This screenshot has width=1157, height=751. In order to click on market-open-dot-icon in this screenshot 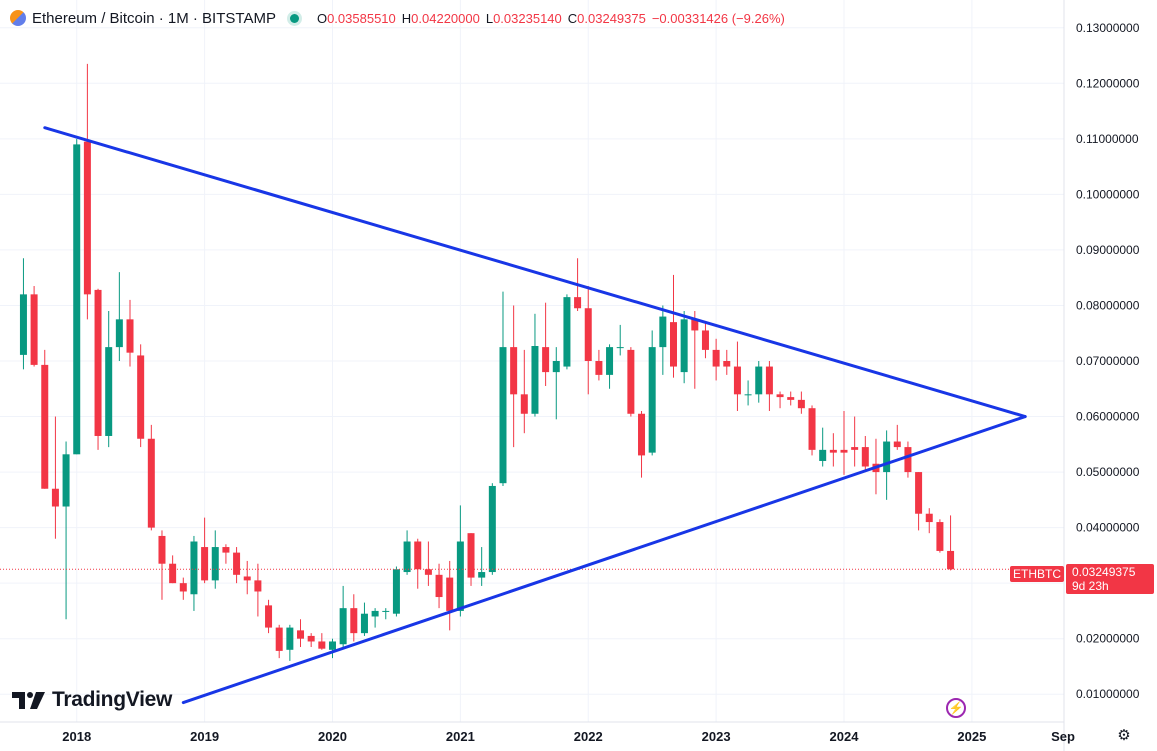, I will do `click(294, 18)`.